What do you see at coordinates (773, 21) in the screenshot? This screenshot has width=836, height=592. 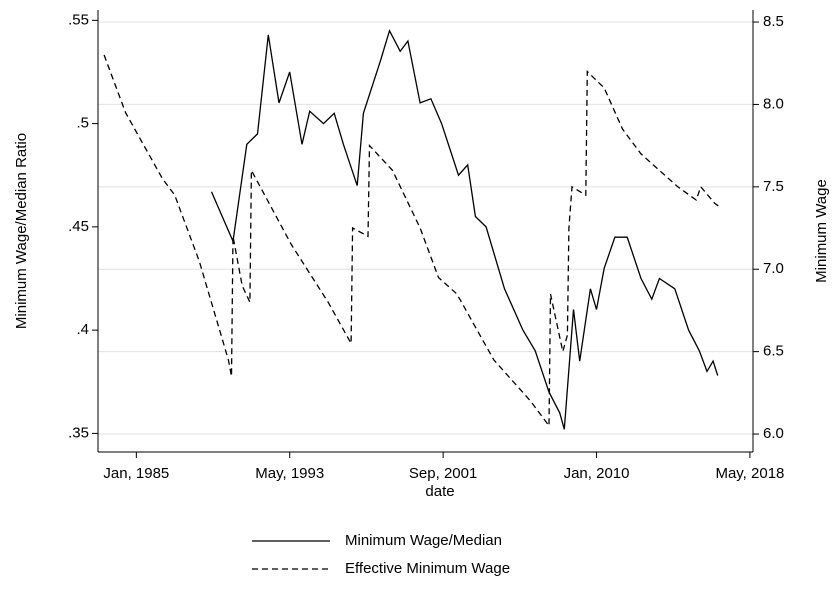 I see `y2-tick-label: 8.5` at bounding box center [773, 21].